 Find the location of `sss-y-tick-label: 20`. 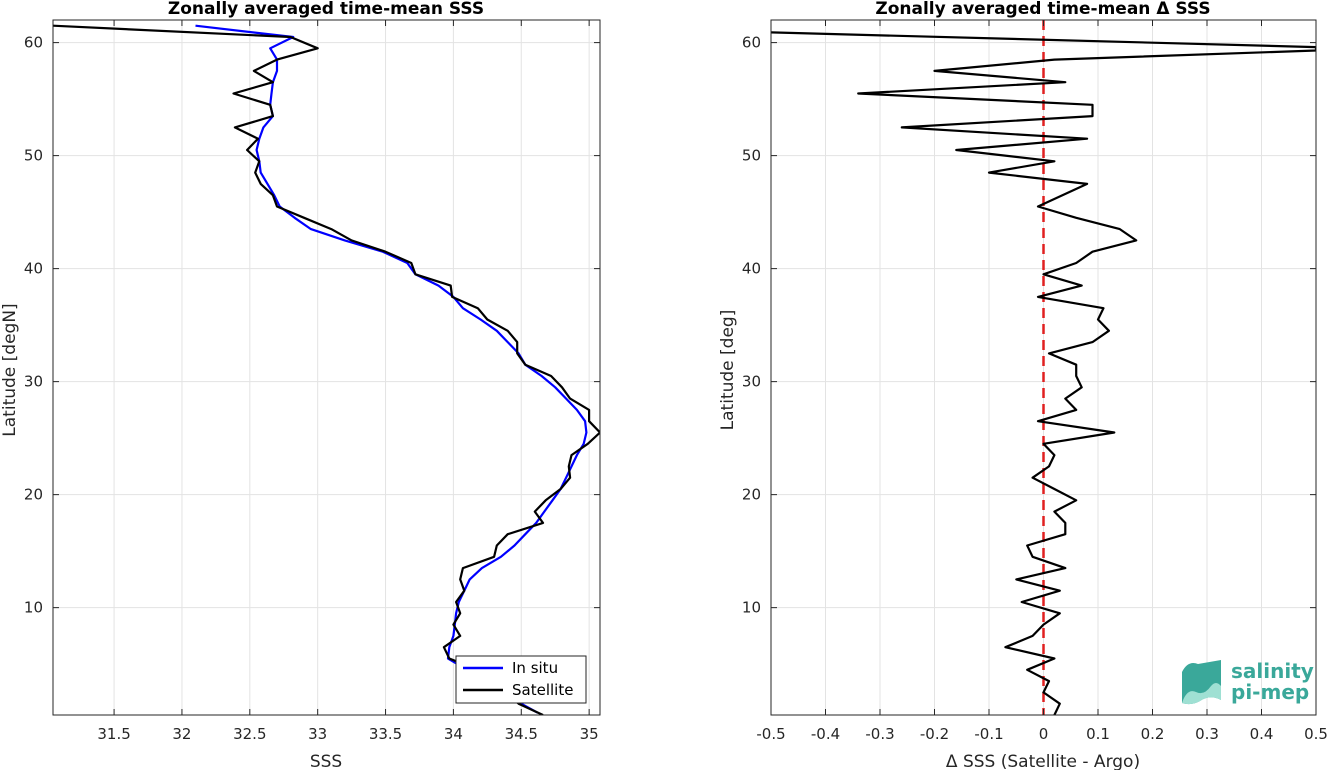

sss-y-tick-label: 20 is located at coordinates (33, 495).